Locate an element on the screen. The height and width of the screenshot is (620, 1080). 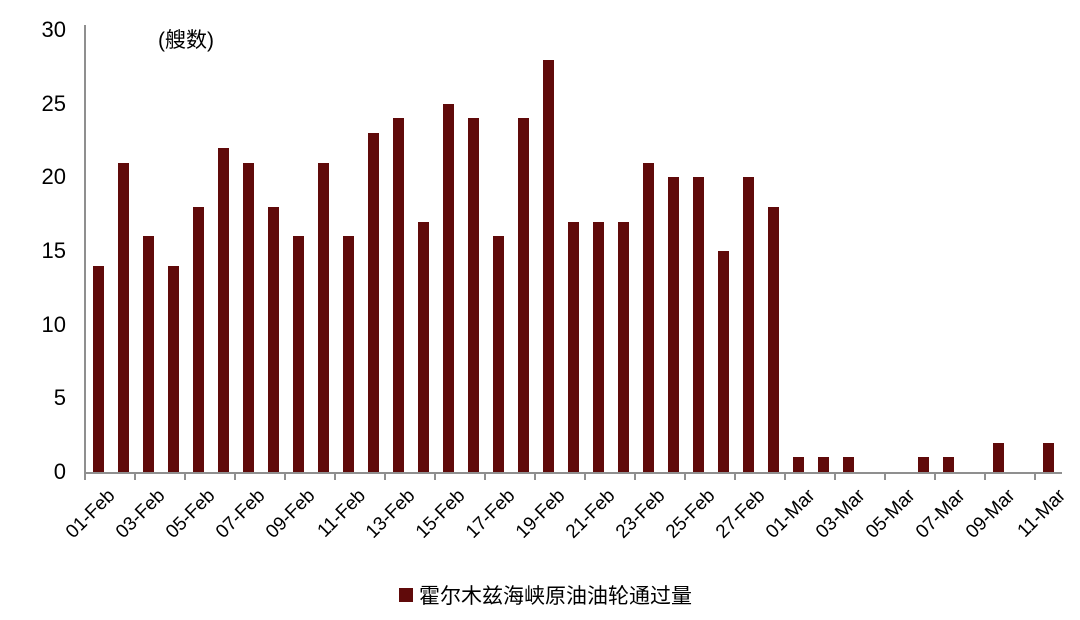
x-tick-label: 27-Feb is located at coordinates (741, 514).